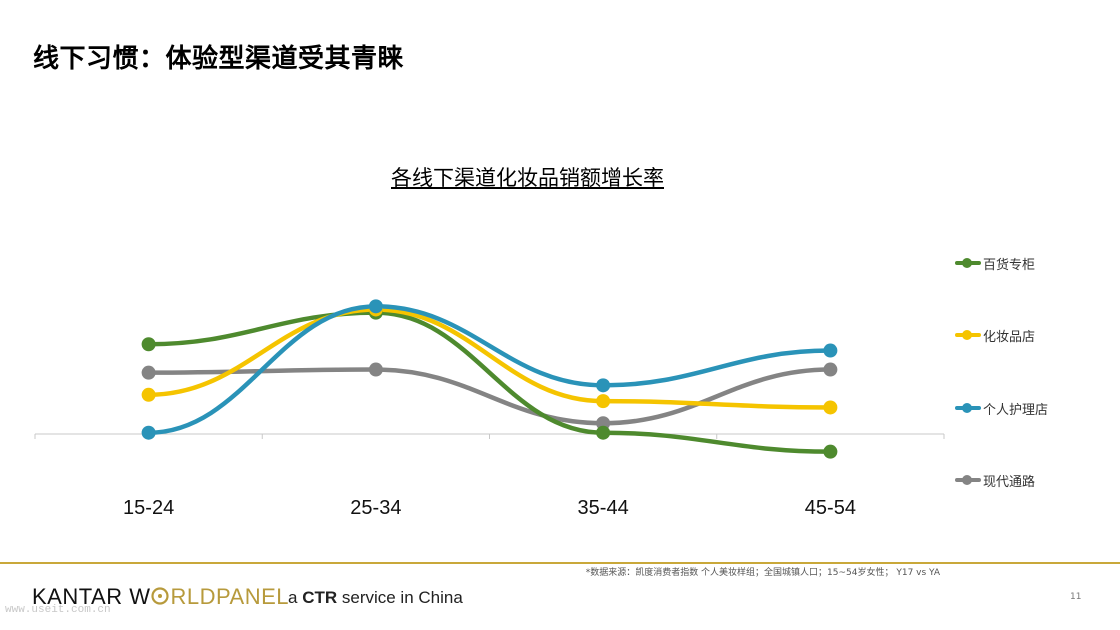  I want to click on series-lines, so click(489, 379).